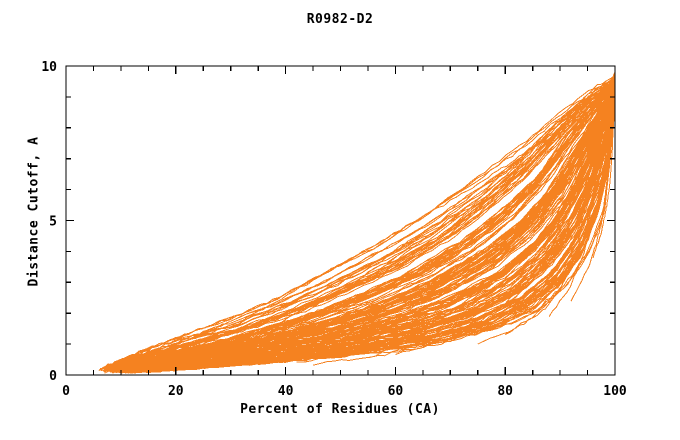 Image resolution: width=680 pixels, height=440 pixels. Describe the element at coordinates (340, 409) in the screenshot. I see `x-axis-label: Percent of Residues (CA)` at that location.